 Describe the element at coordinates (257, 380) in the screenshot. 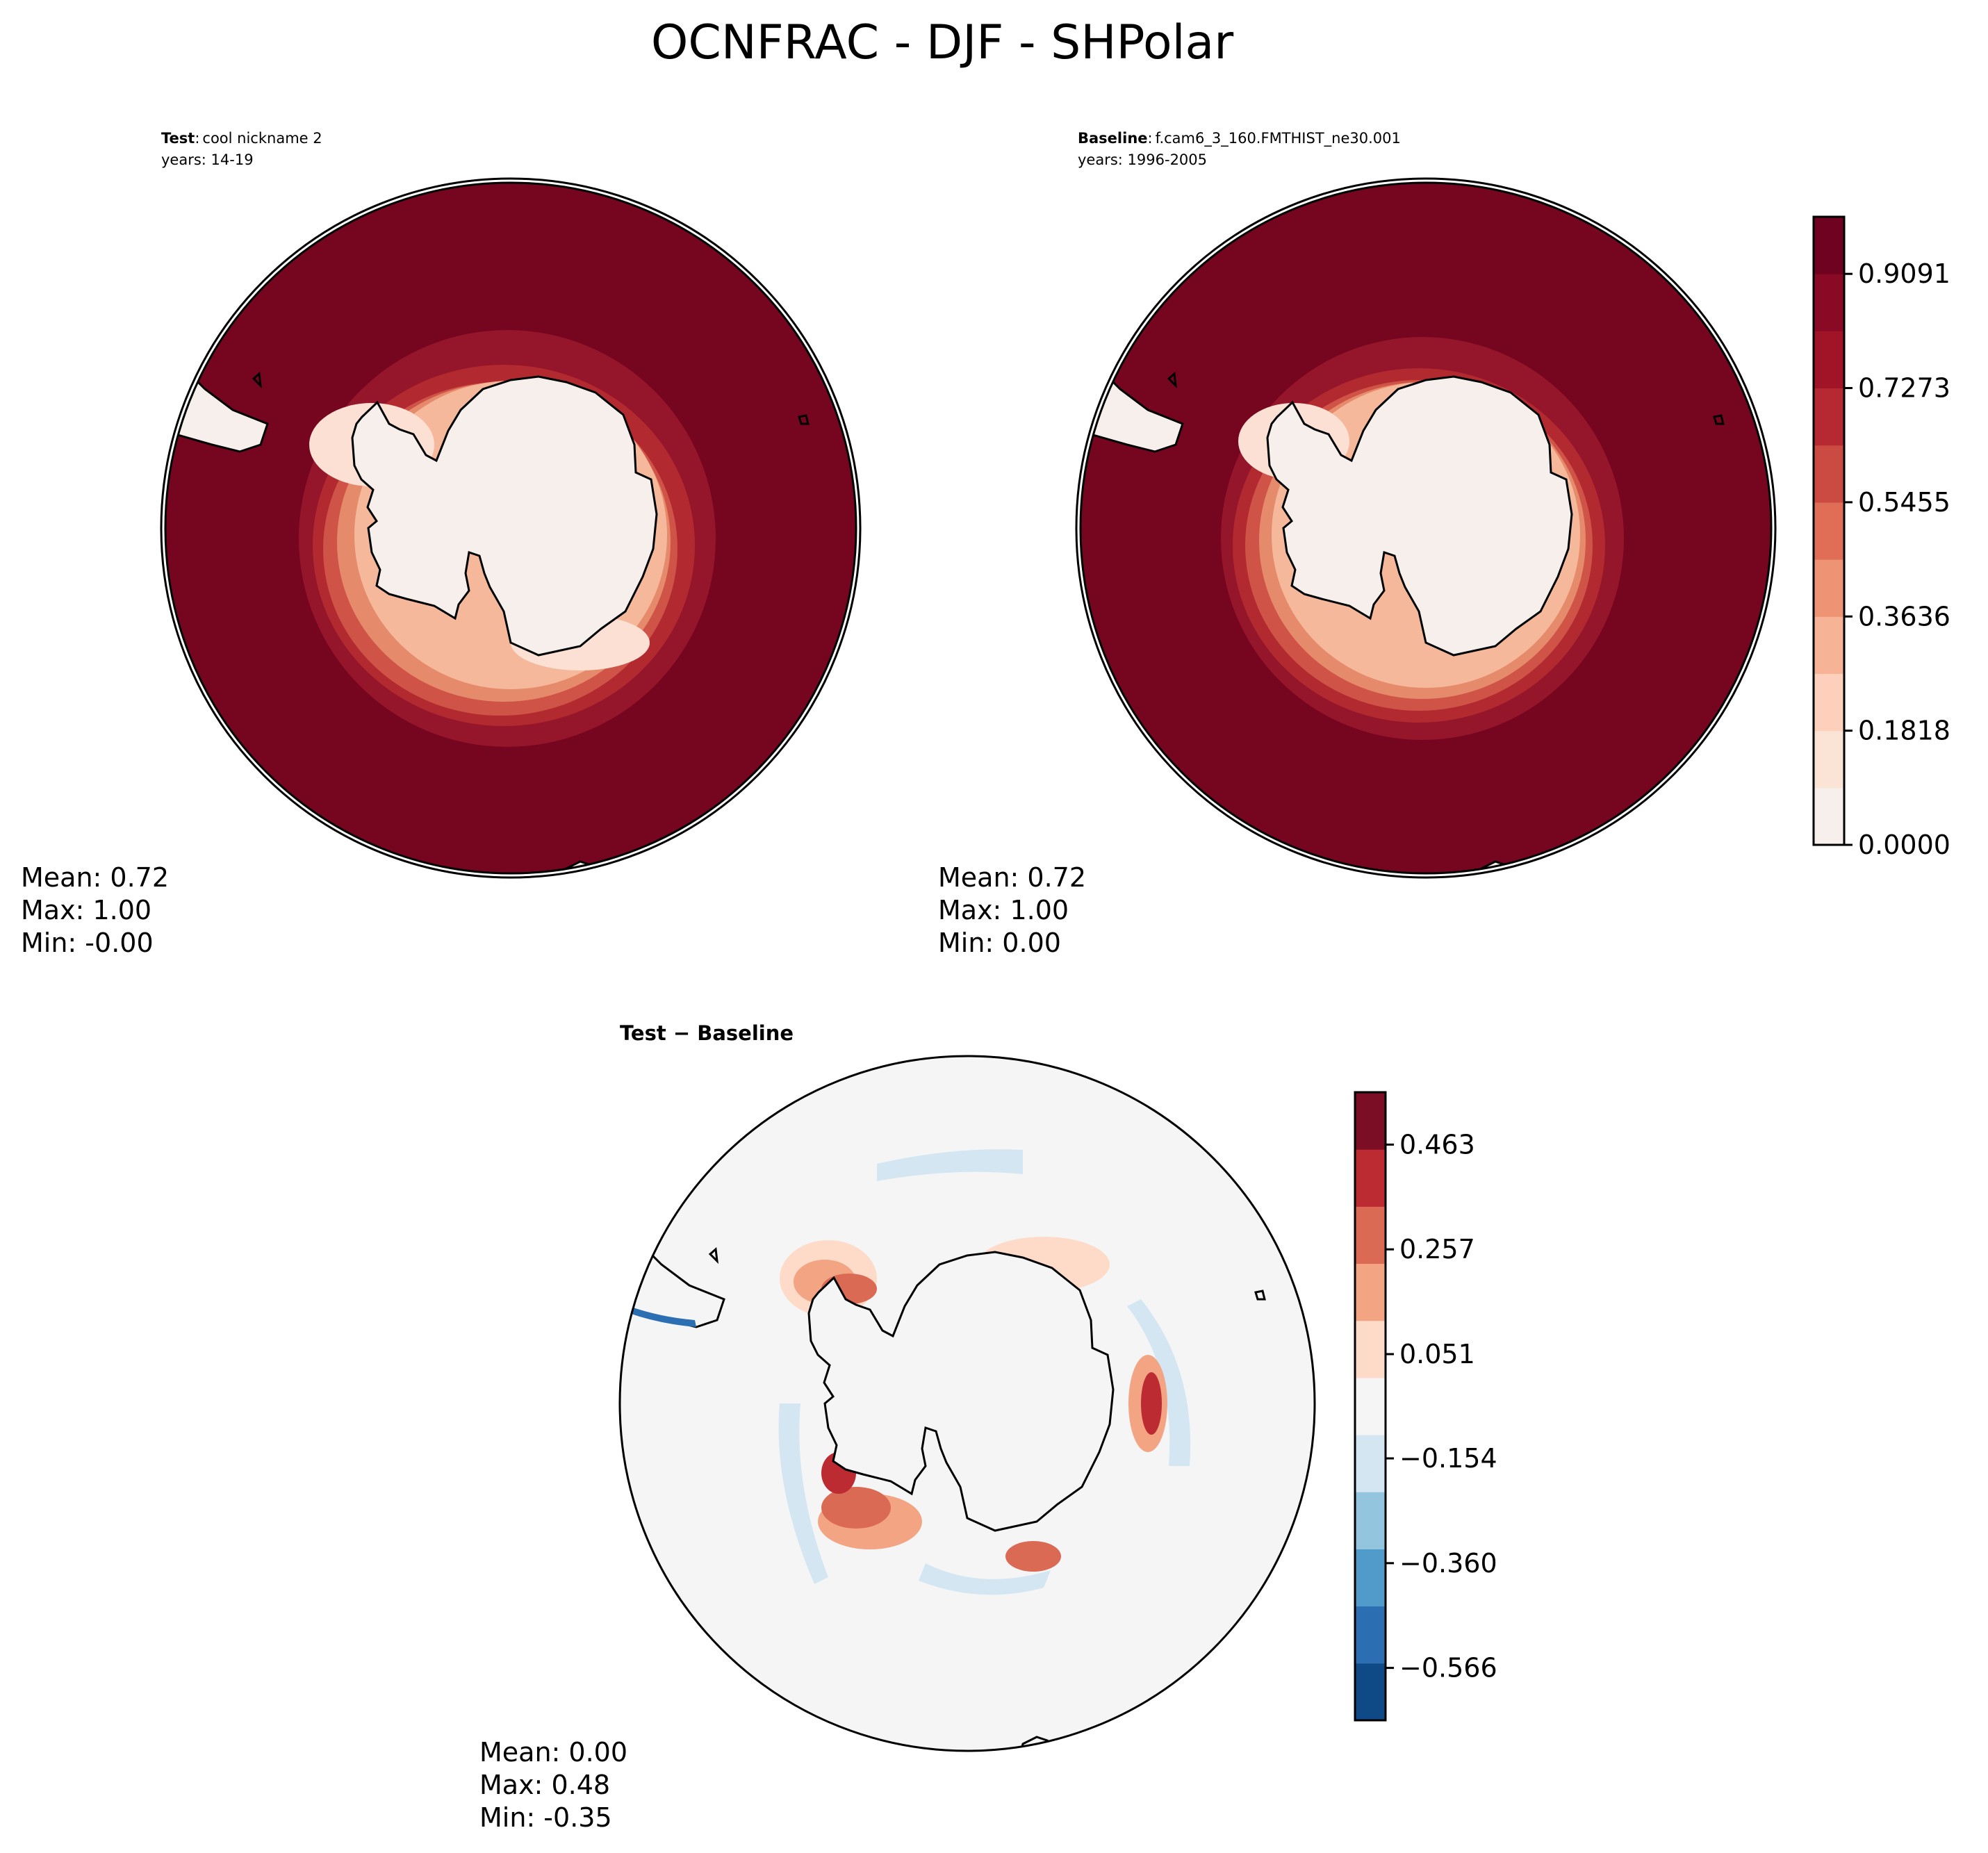

I see `test-falklands` at that location.